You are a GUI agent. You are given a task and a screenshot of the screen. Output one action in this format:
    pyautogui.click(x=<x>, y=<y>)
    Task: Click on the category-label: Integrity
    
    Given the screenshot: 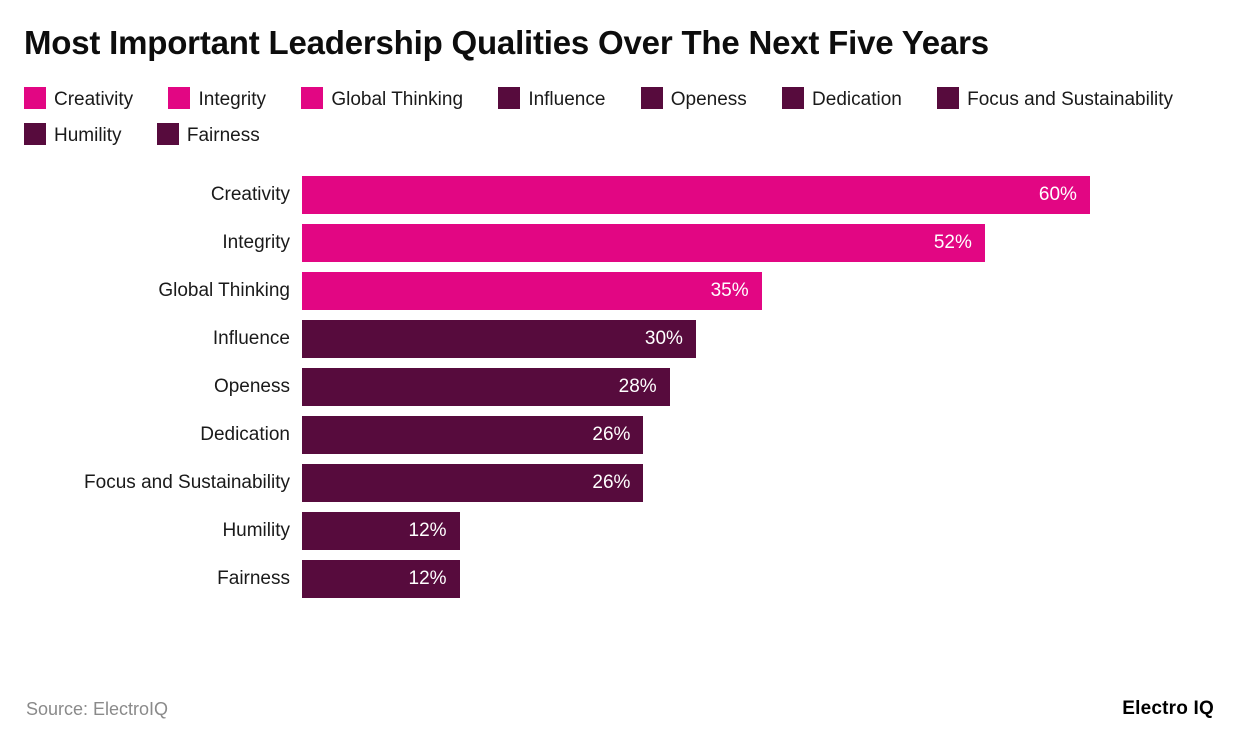 What is the action you would take?
    pyautogui.click(x=256, y=243)
    